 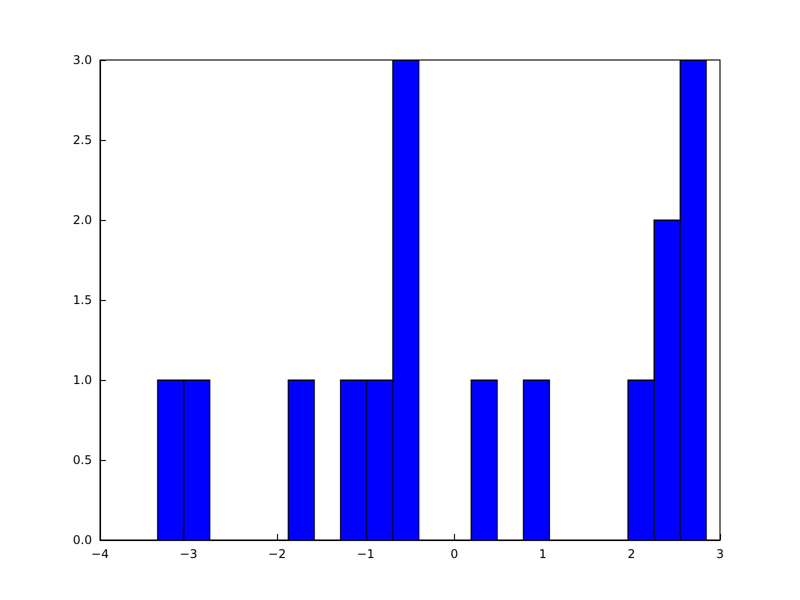 I want to click on x-tick-label: 2, so click(x=632, y=554).